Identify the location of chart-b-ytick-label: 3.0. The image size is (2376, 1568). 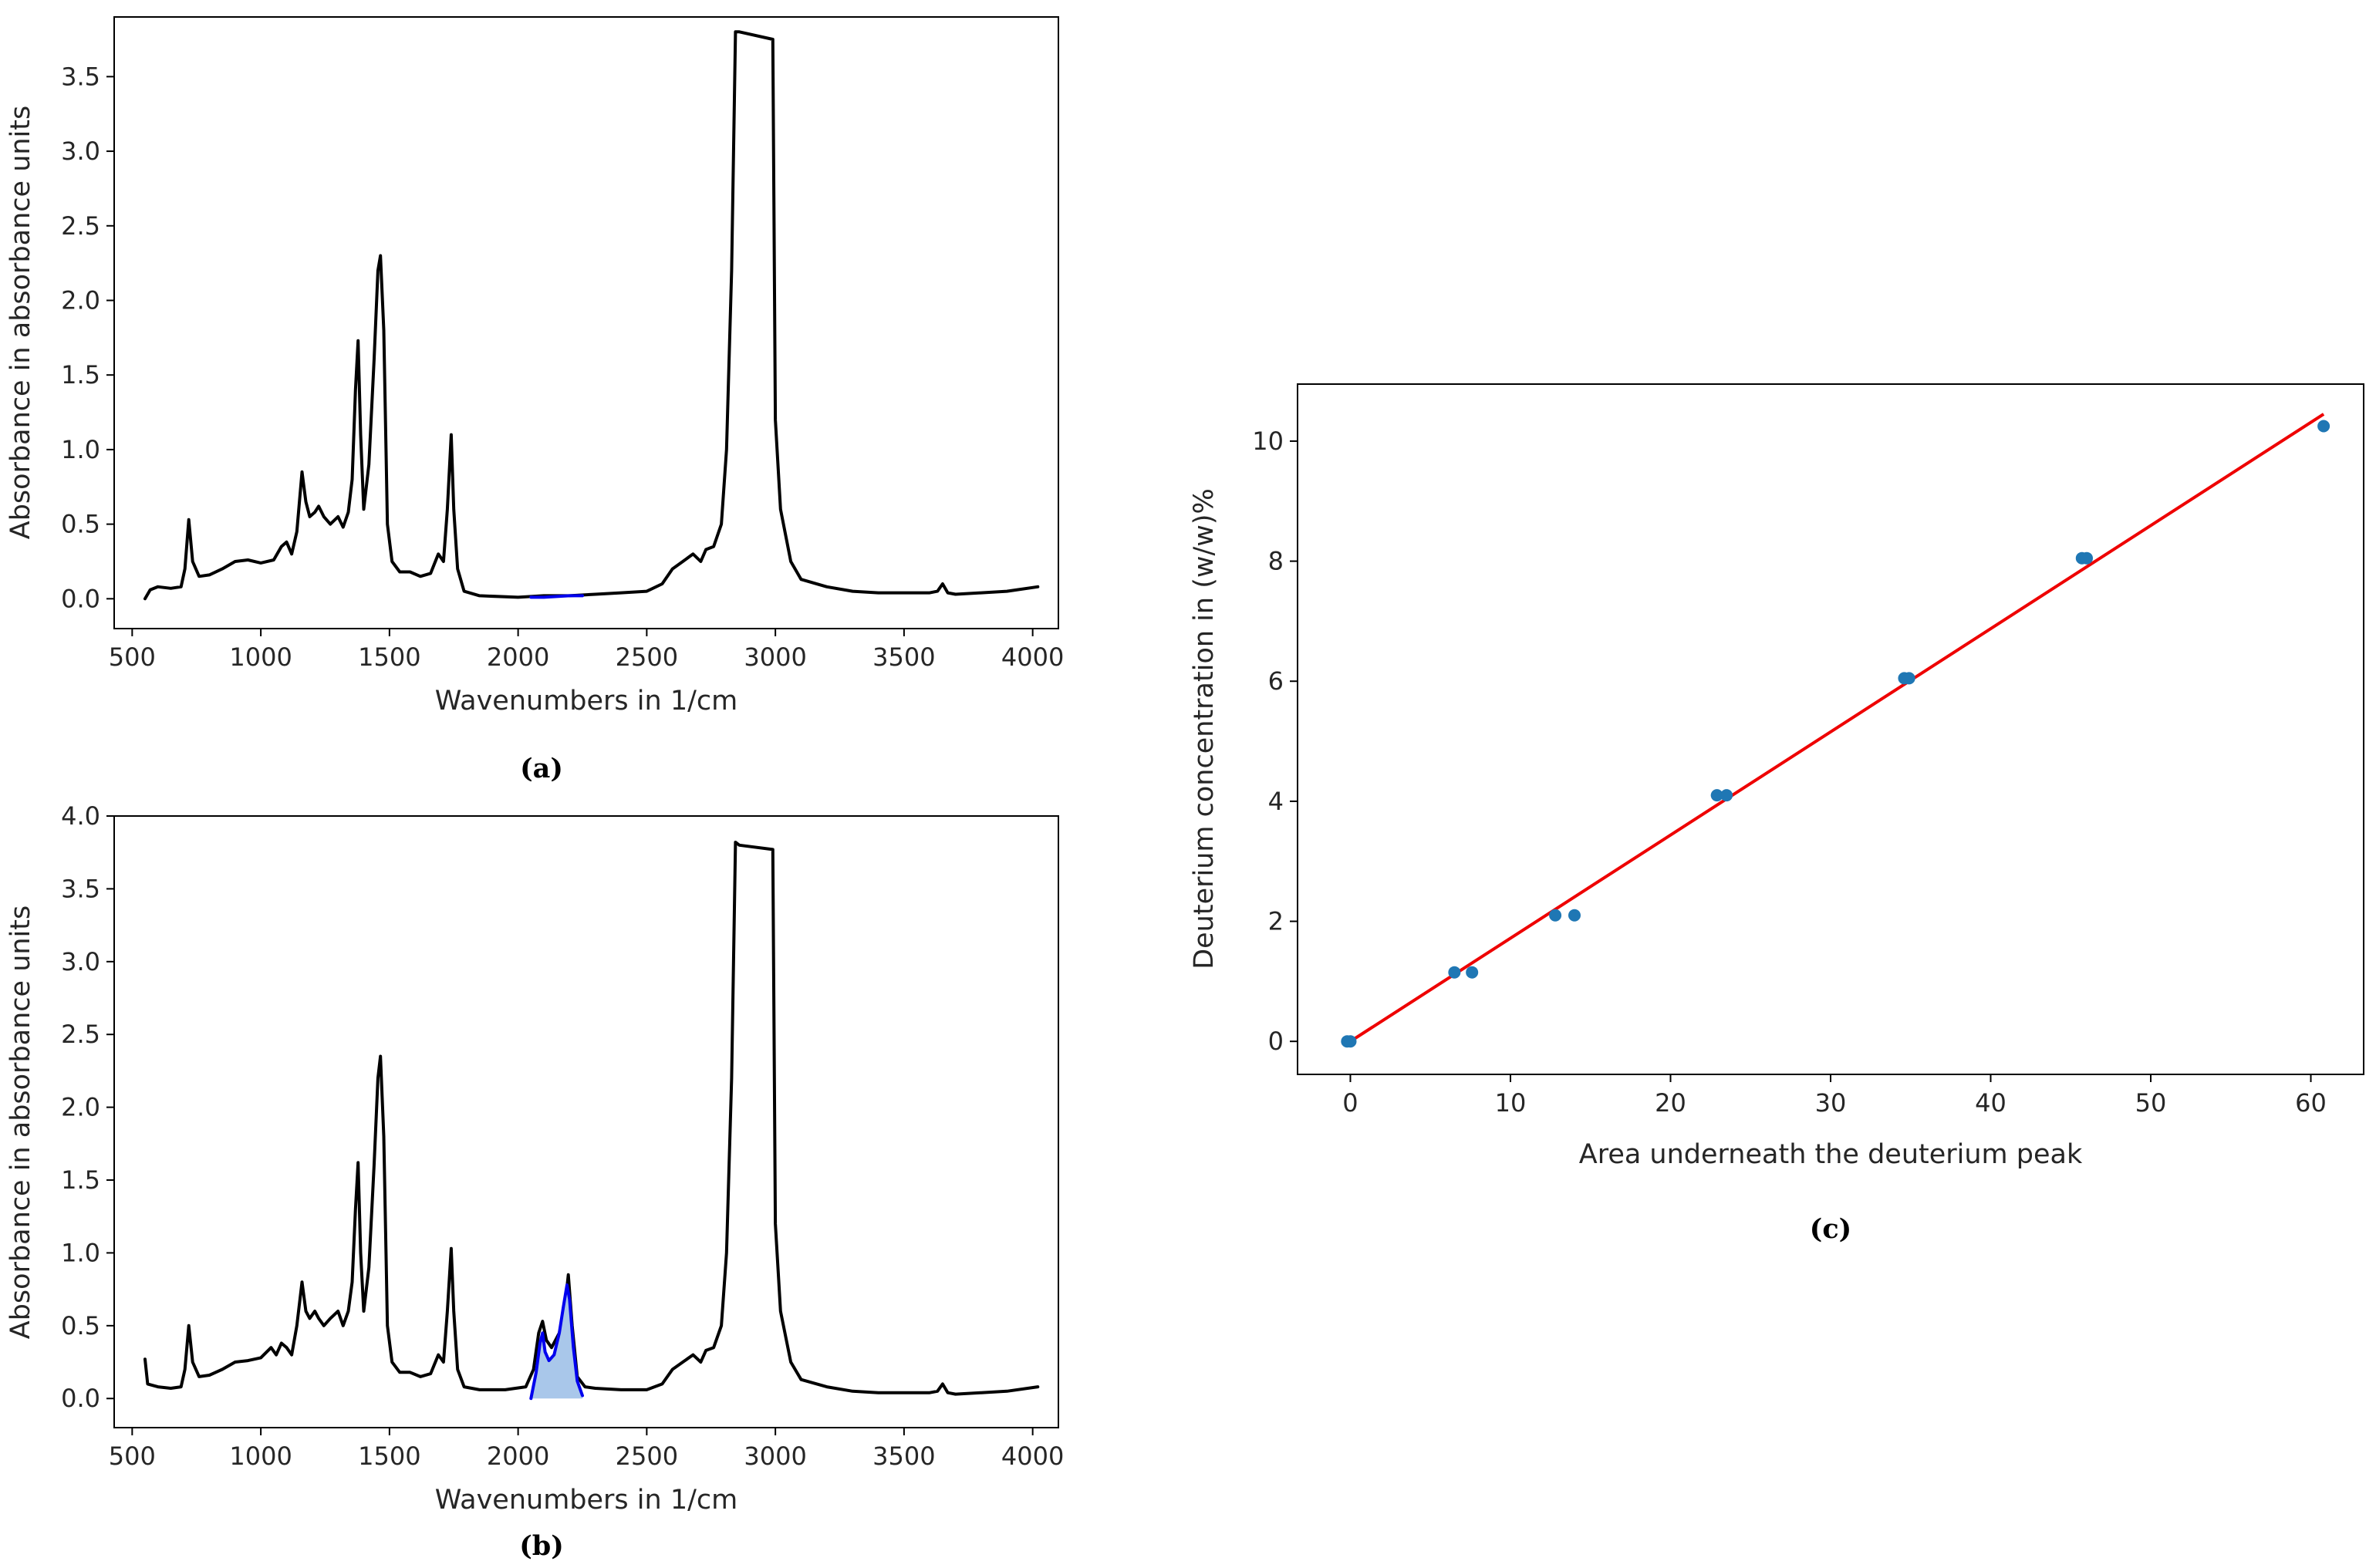
(80, 962).